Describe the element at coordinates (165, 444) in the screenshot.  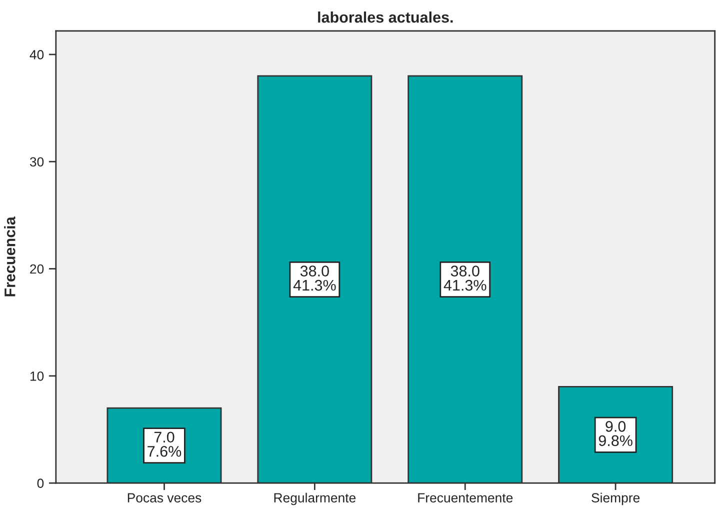
I see `data-label: 7.0 7.6%` at that location.